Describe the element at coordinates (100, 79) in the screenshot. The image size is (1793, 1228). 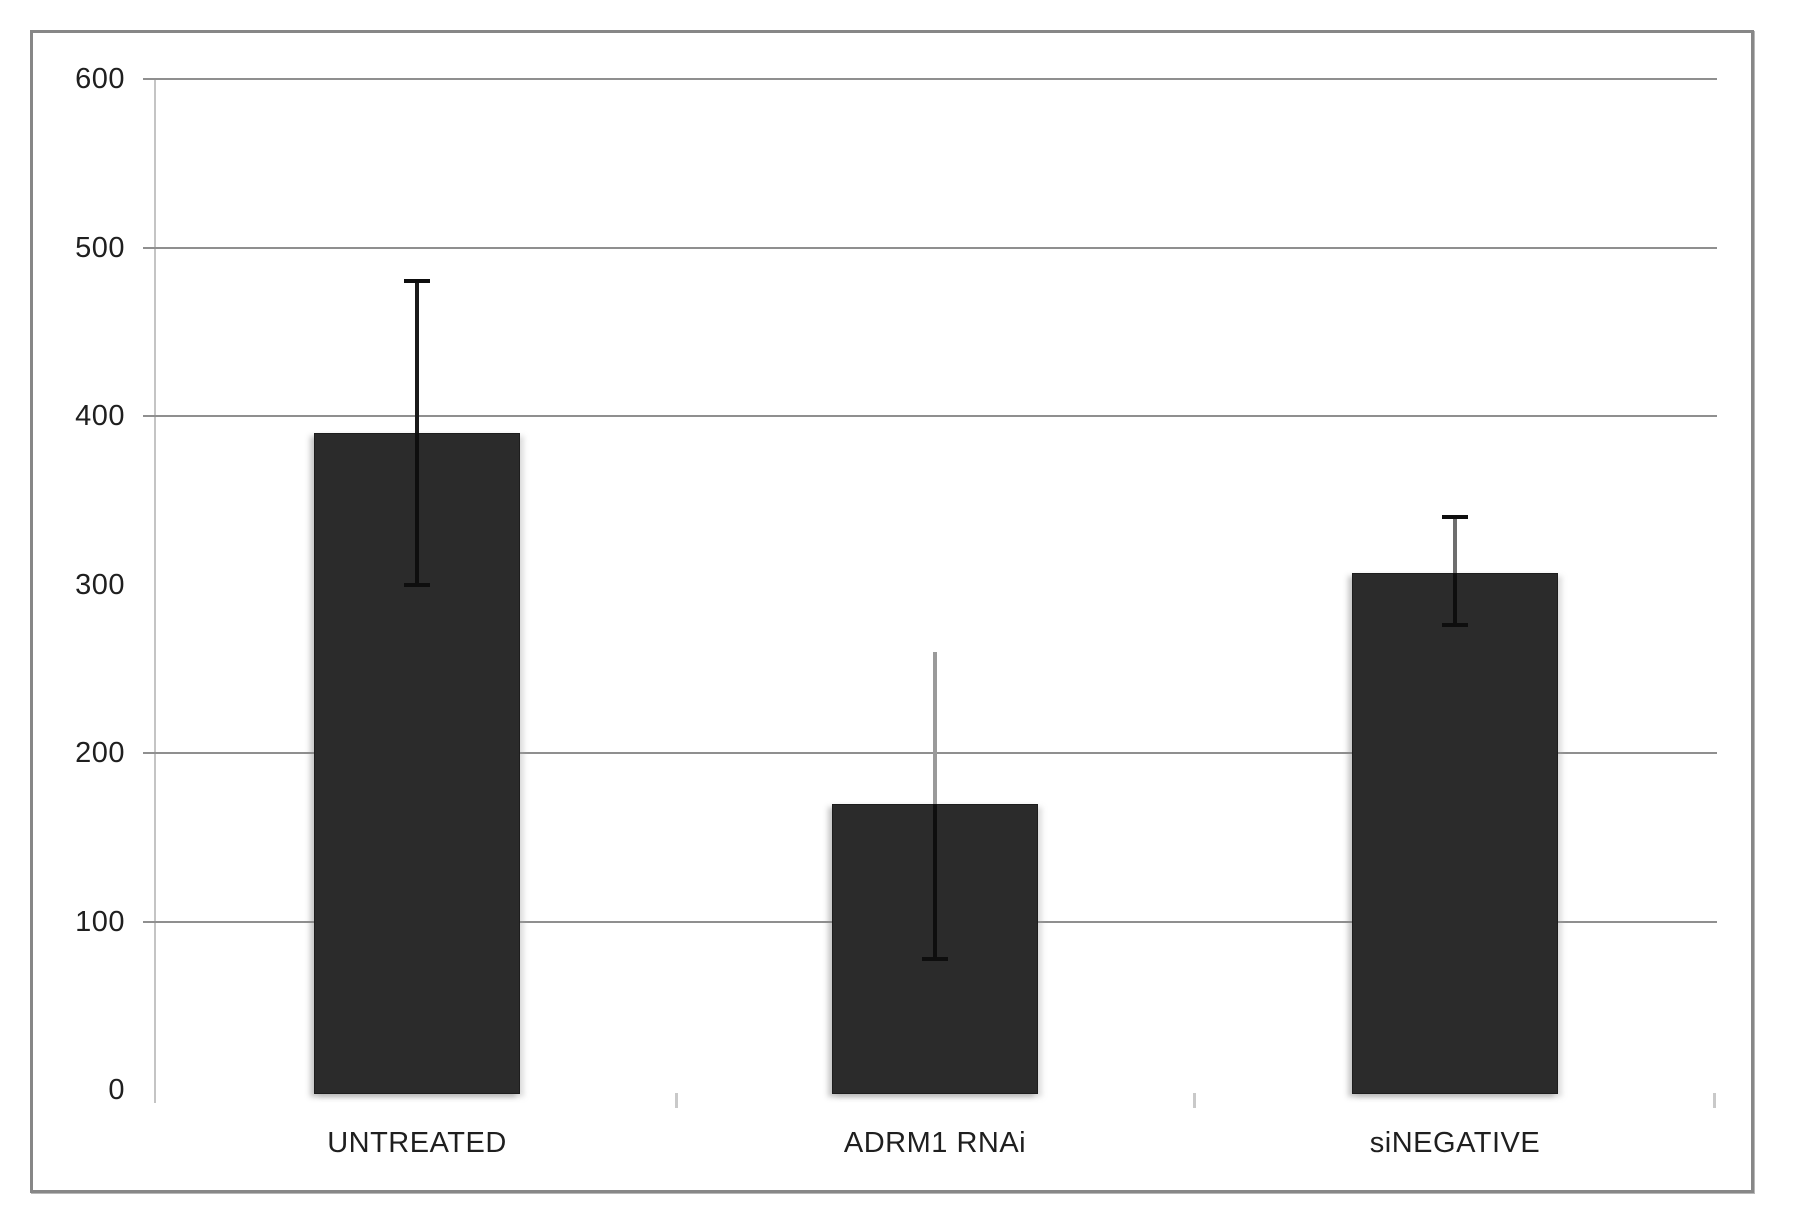
I see `y-tick-label-600: 600` at that location.